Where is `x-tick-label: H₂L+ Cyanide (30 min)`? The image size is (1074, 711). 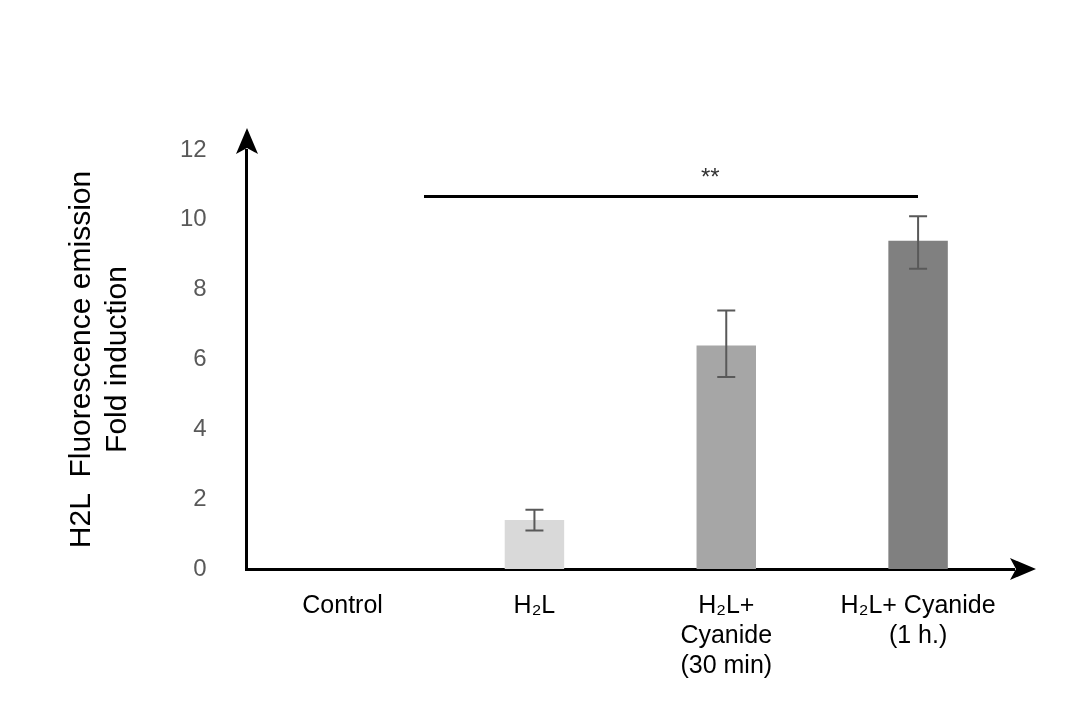 x-tick-label: H₂L+ Cyanide (30 min) is located at coordinates (726, 633).